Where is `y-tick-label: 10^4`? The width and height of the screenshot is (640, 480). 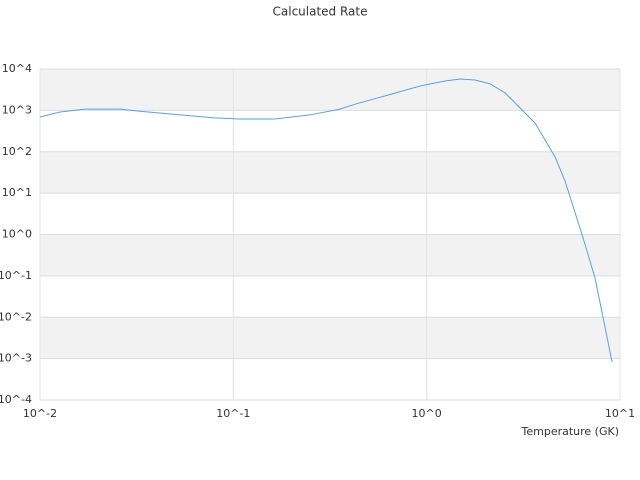
y-tick-label: 10^4 is located at coordinates (17, 68).